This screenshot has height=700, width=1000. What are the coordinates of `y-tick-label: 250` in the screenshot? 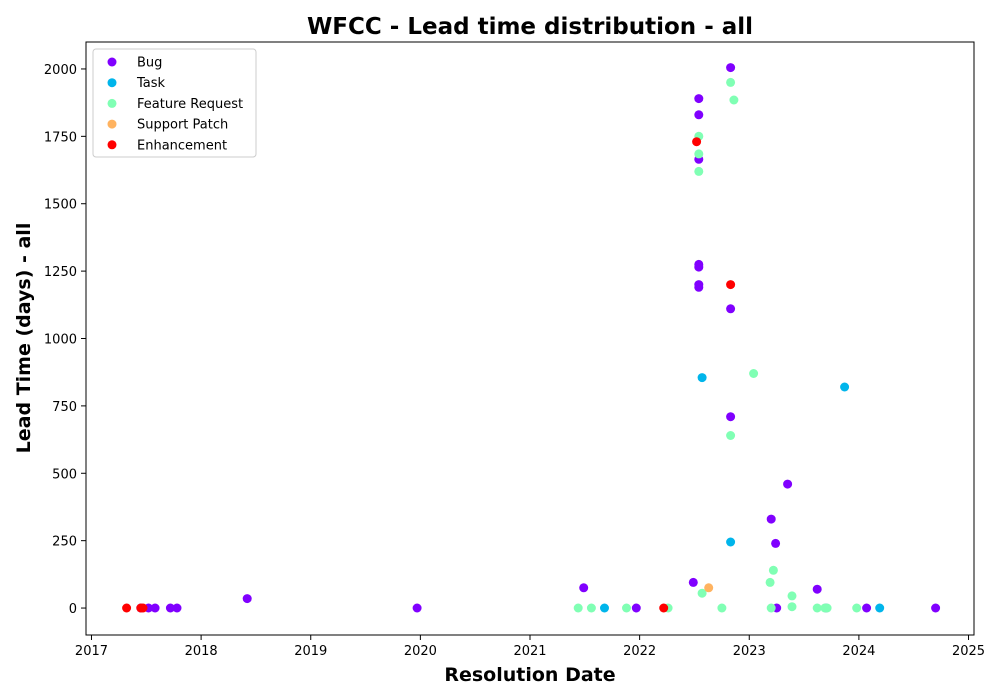 It's located at (64, 542).